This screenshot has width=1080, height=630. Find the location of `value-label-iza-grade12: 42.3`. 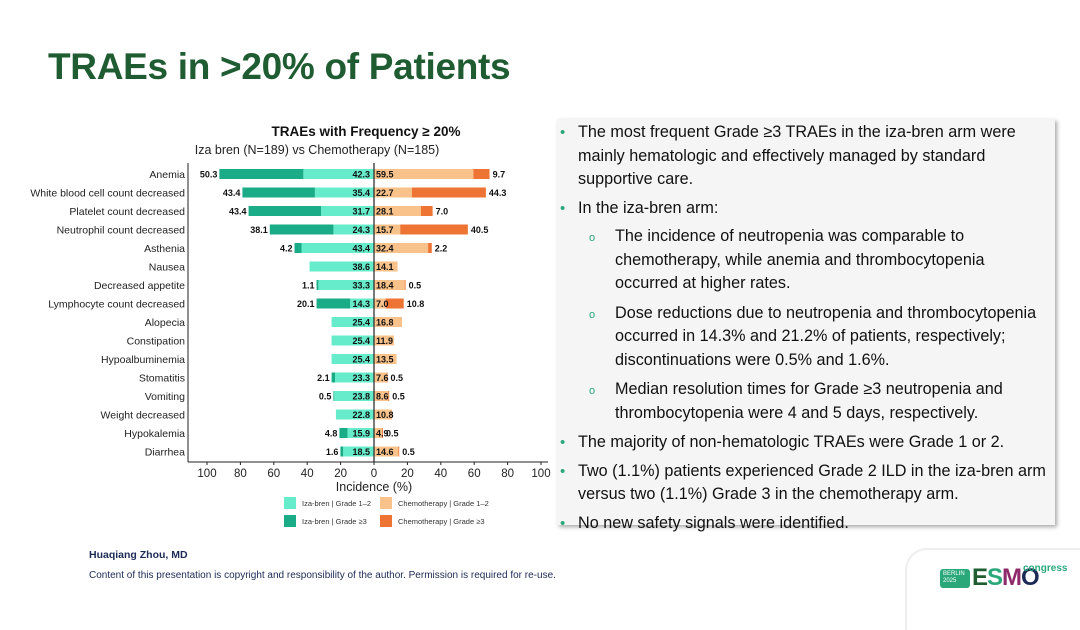

value-label-iza-grade12: 42.3 is located at coordinates (361, 175).